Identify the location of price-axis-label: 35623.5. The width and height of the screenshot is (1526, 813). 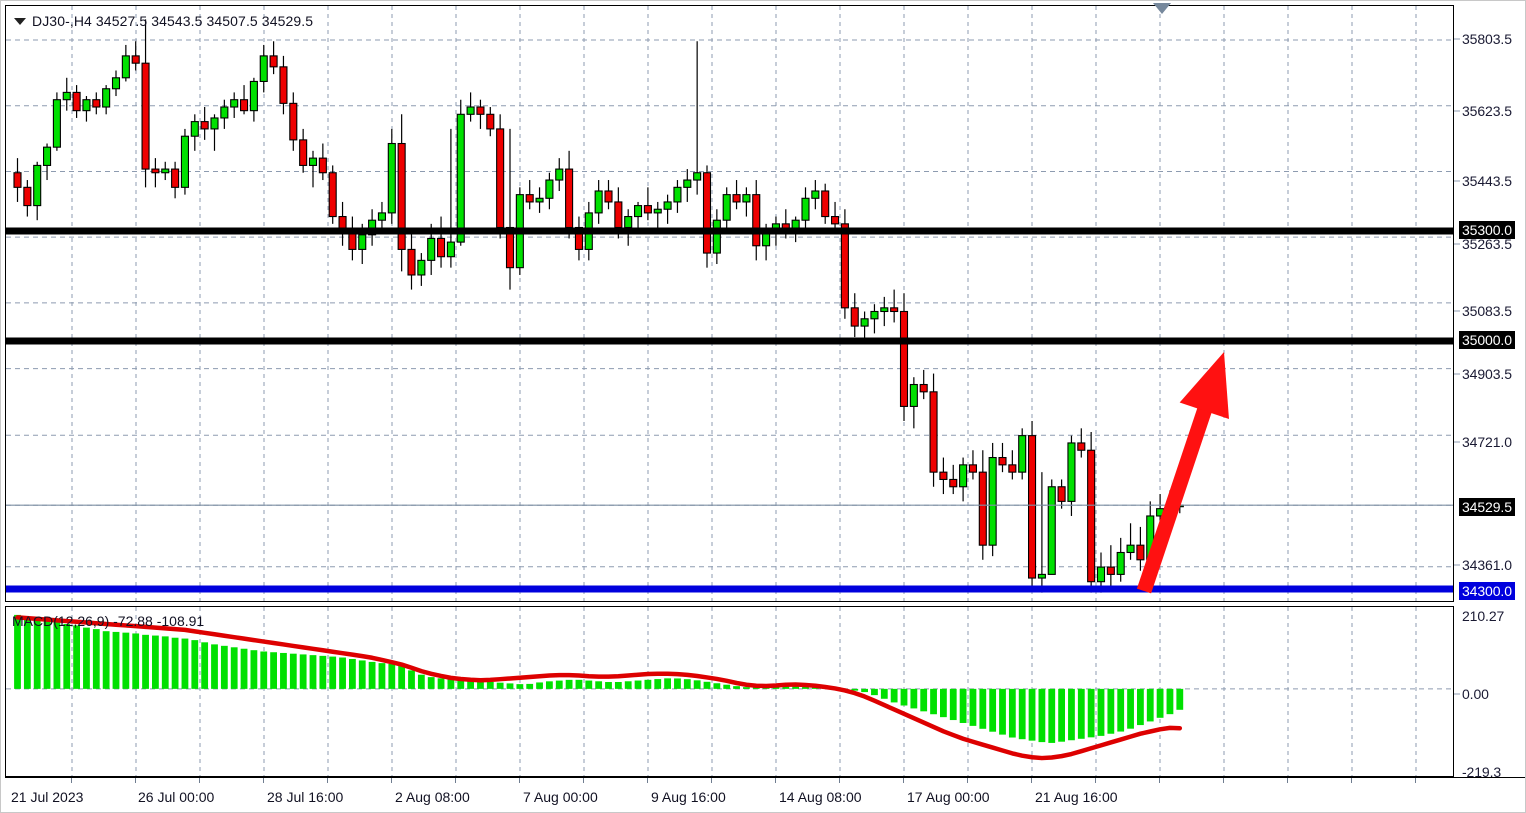
(1487, 111).